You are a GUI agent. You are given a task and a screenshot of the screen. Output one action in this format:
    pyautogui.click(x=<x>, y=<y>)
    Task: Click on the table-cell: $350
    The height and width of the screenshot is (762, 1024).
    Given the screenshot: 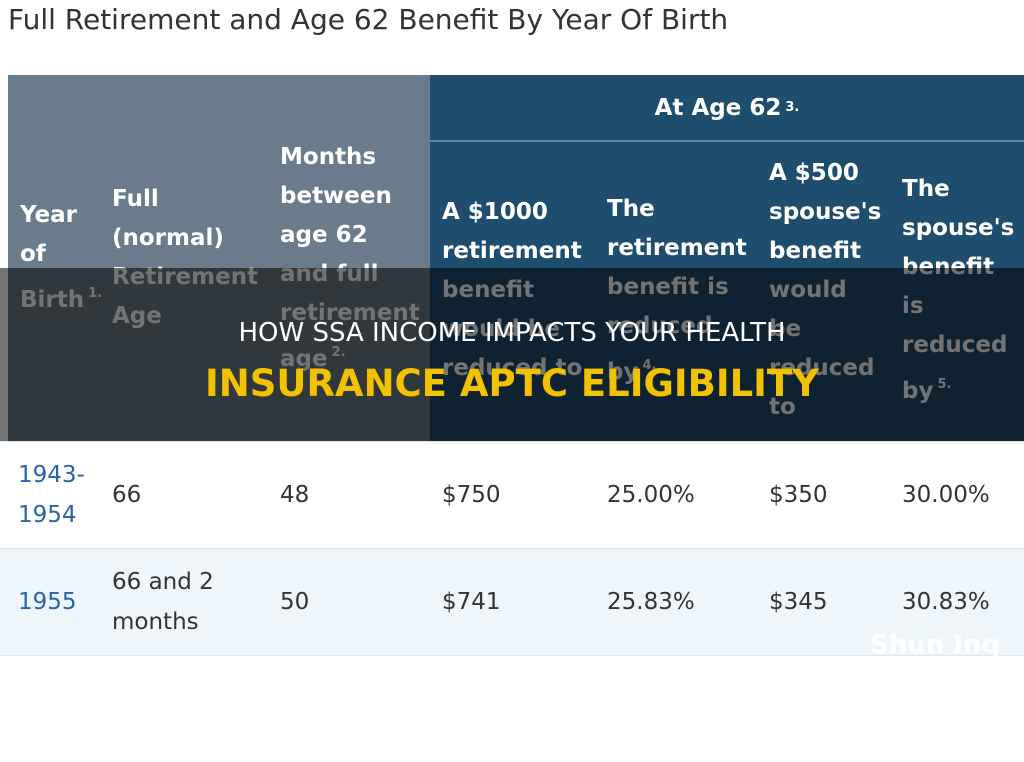 What is the action you would take?
    pyautogui.click(x=798, y=494)
    